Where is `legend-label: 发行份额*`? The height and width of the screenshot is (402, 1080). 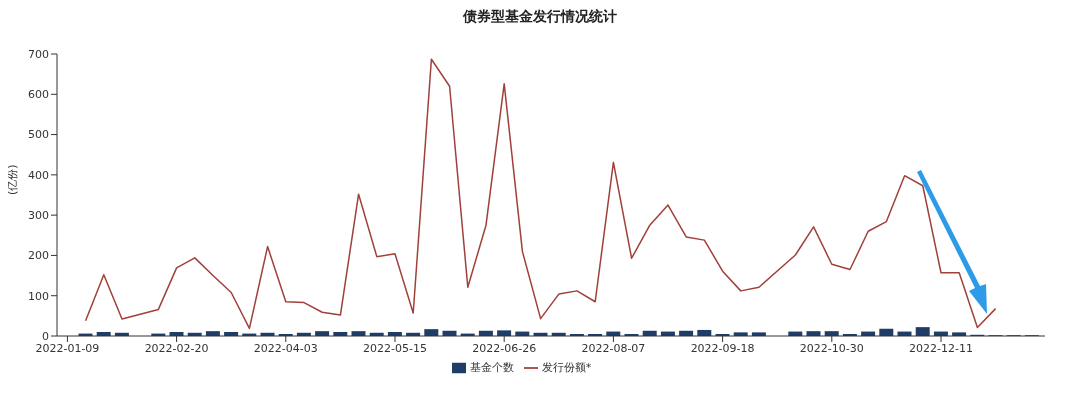 legend-label: 发行份额* is located at coordinates (566, 367).